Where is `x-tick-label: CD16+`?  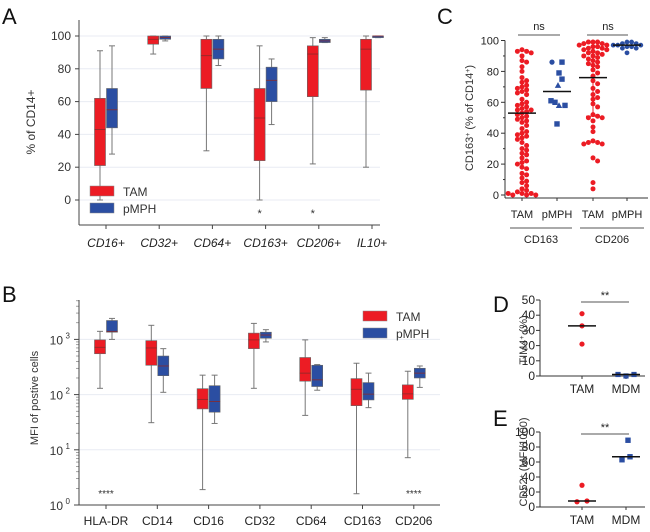 x-tick-label: CD16+ is located at coordinates (106, 243).